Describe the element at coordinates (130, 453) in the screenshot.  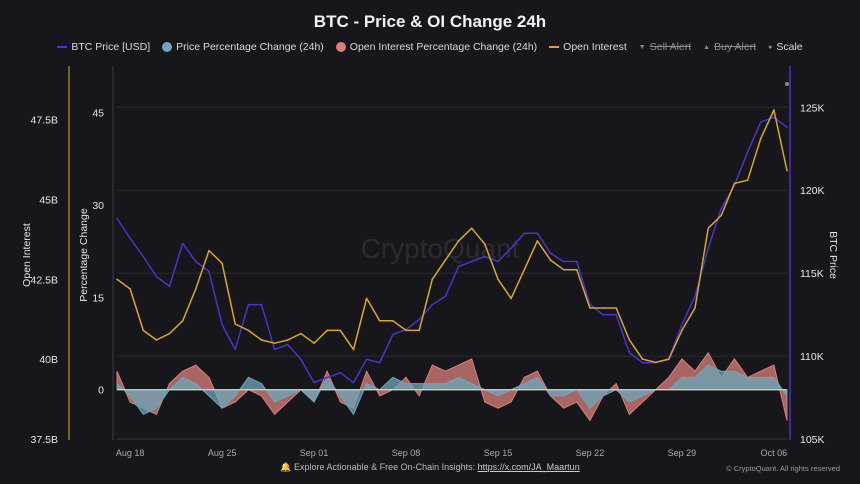
I see `x-tick-label: Aug 18` at that location.